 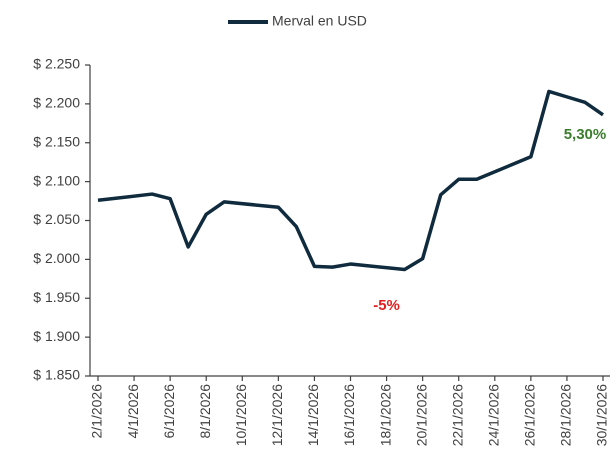 I want to click on annotation: -5%, so click(x=386, y=305).